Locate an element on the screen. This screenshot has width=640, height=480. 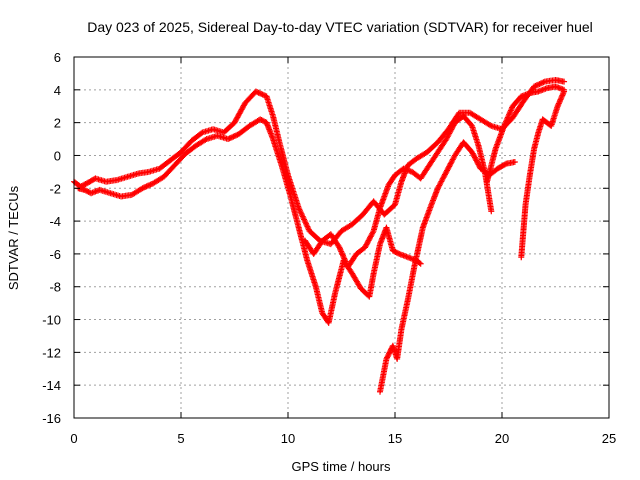
y-axis-label: SDTVAR / TECUs is located at coordinates (13, 237).